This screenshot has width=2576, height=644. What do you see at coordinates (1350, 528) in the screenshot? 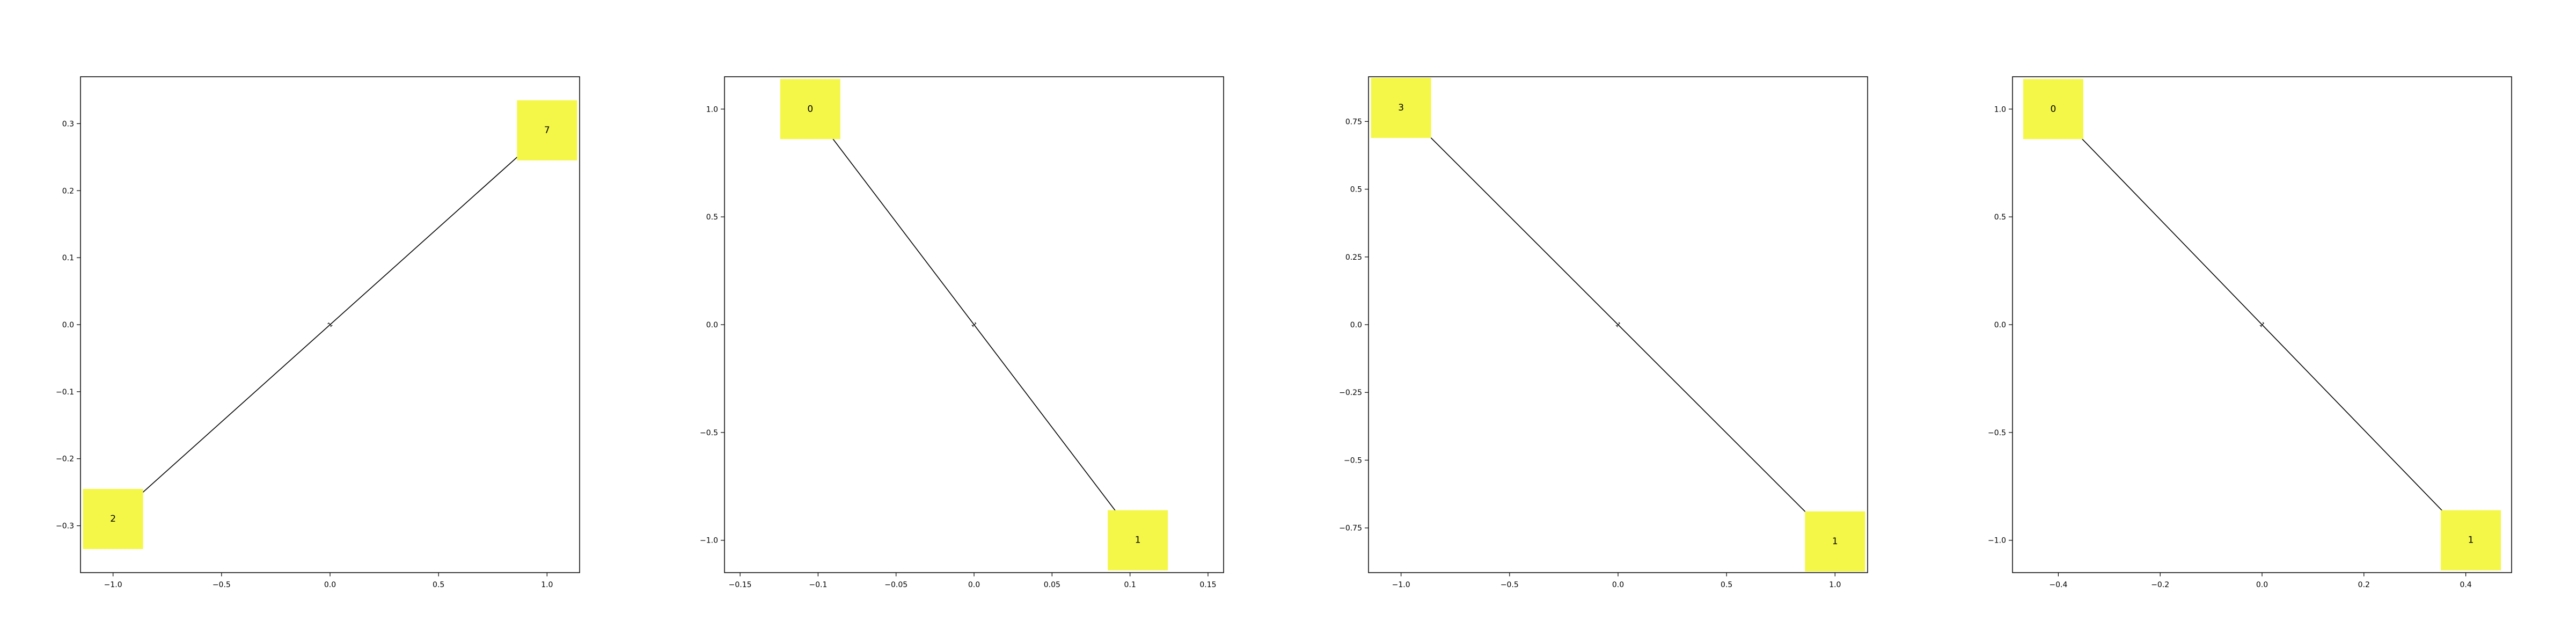
I see `y-tick-label: −0.75` at bounding box center [1350, 528].